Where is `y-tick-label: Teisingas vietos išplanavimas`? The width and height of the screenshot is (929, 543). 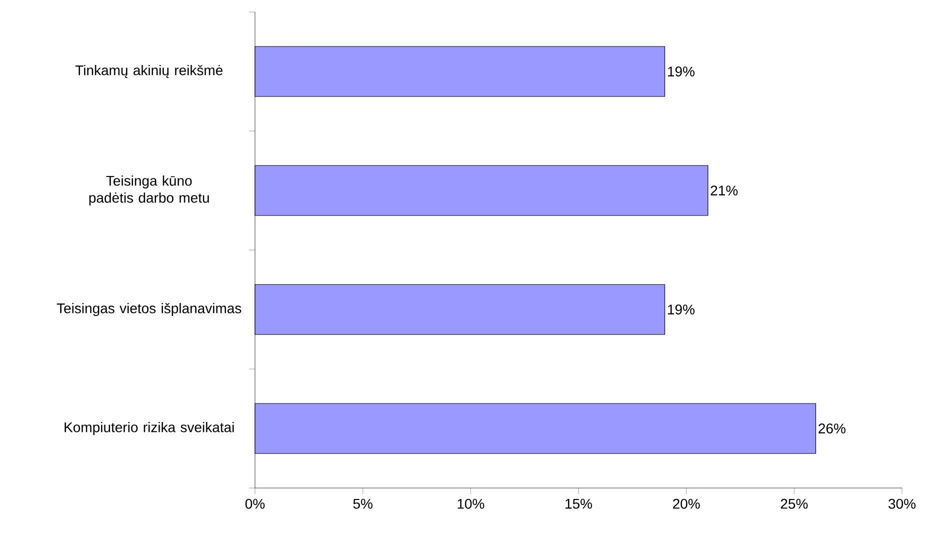
y-tick-label: Teisingas vietos išplanavimas is located at coordinates (149, 309).